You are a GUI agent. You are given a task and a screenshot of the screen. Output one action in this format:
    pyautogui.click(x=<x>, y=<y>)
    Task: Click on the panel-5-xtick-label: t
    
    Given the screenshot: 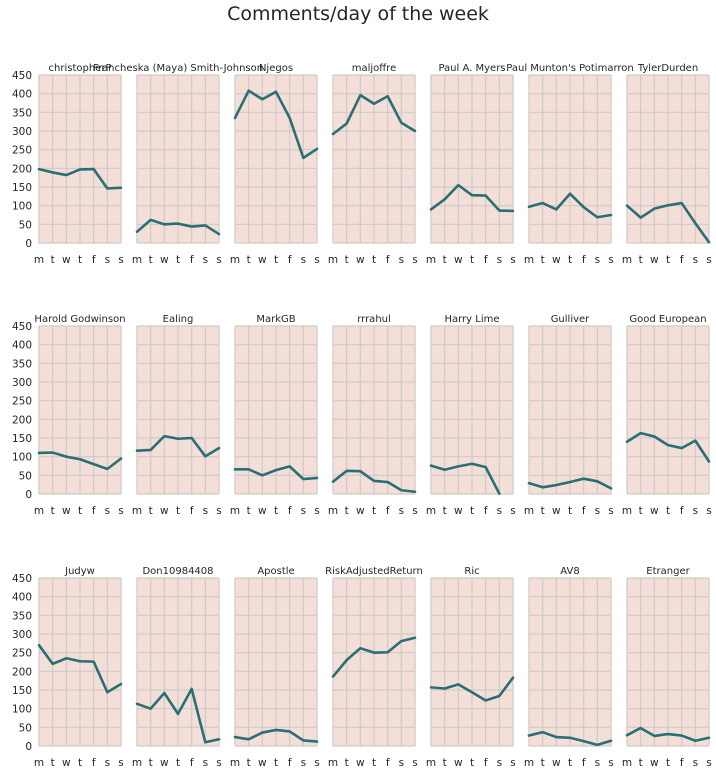 What is the action you would take?
    pyautogui.click(x=445, y=260)
    